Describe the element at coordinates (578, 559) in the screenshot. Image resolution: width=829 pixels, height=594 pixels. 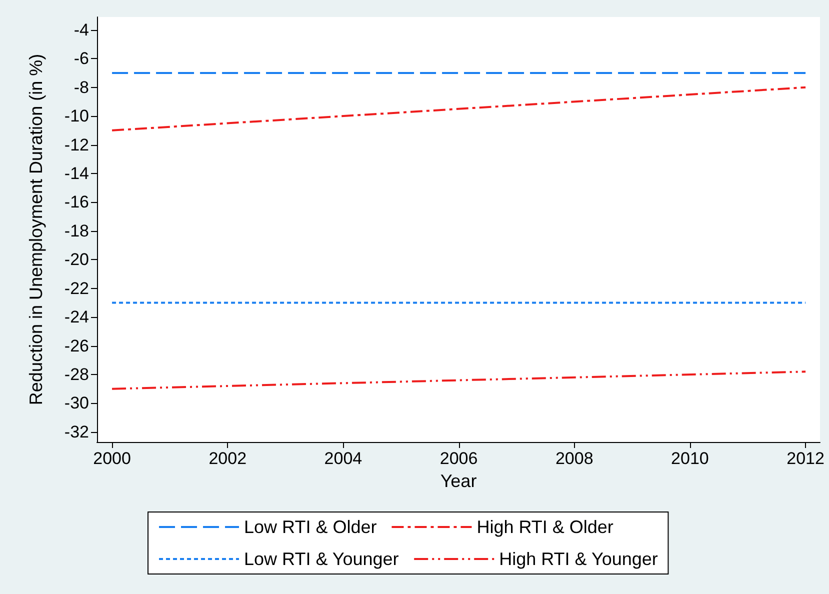
I see `legend-label: High RTI & Younger` at that location.